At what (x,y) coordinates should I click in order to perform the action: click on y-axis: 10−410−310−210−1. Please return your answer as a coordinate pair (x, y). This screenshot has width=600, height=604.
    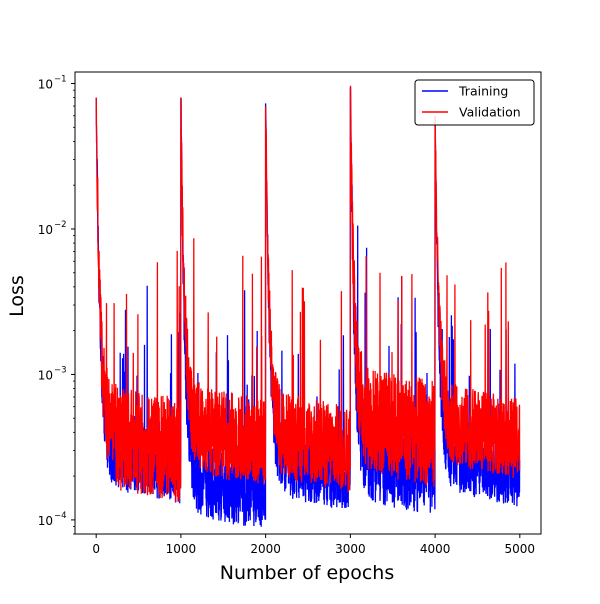
    Looking at the image, I should click on (56, 305).